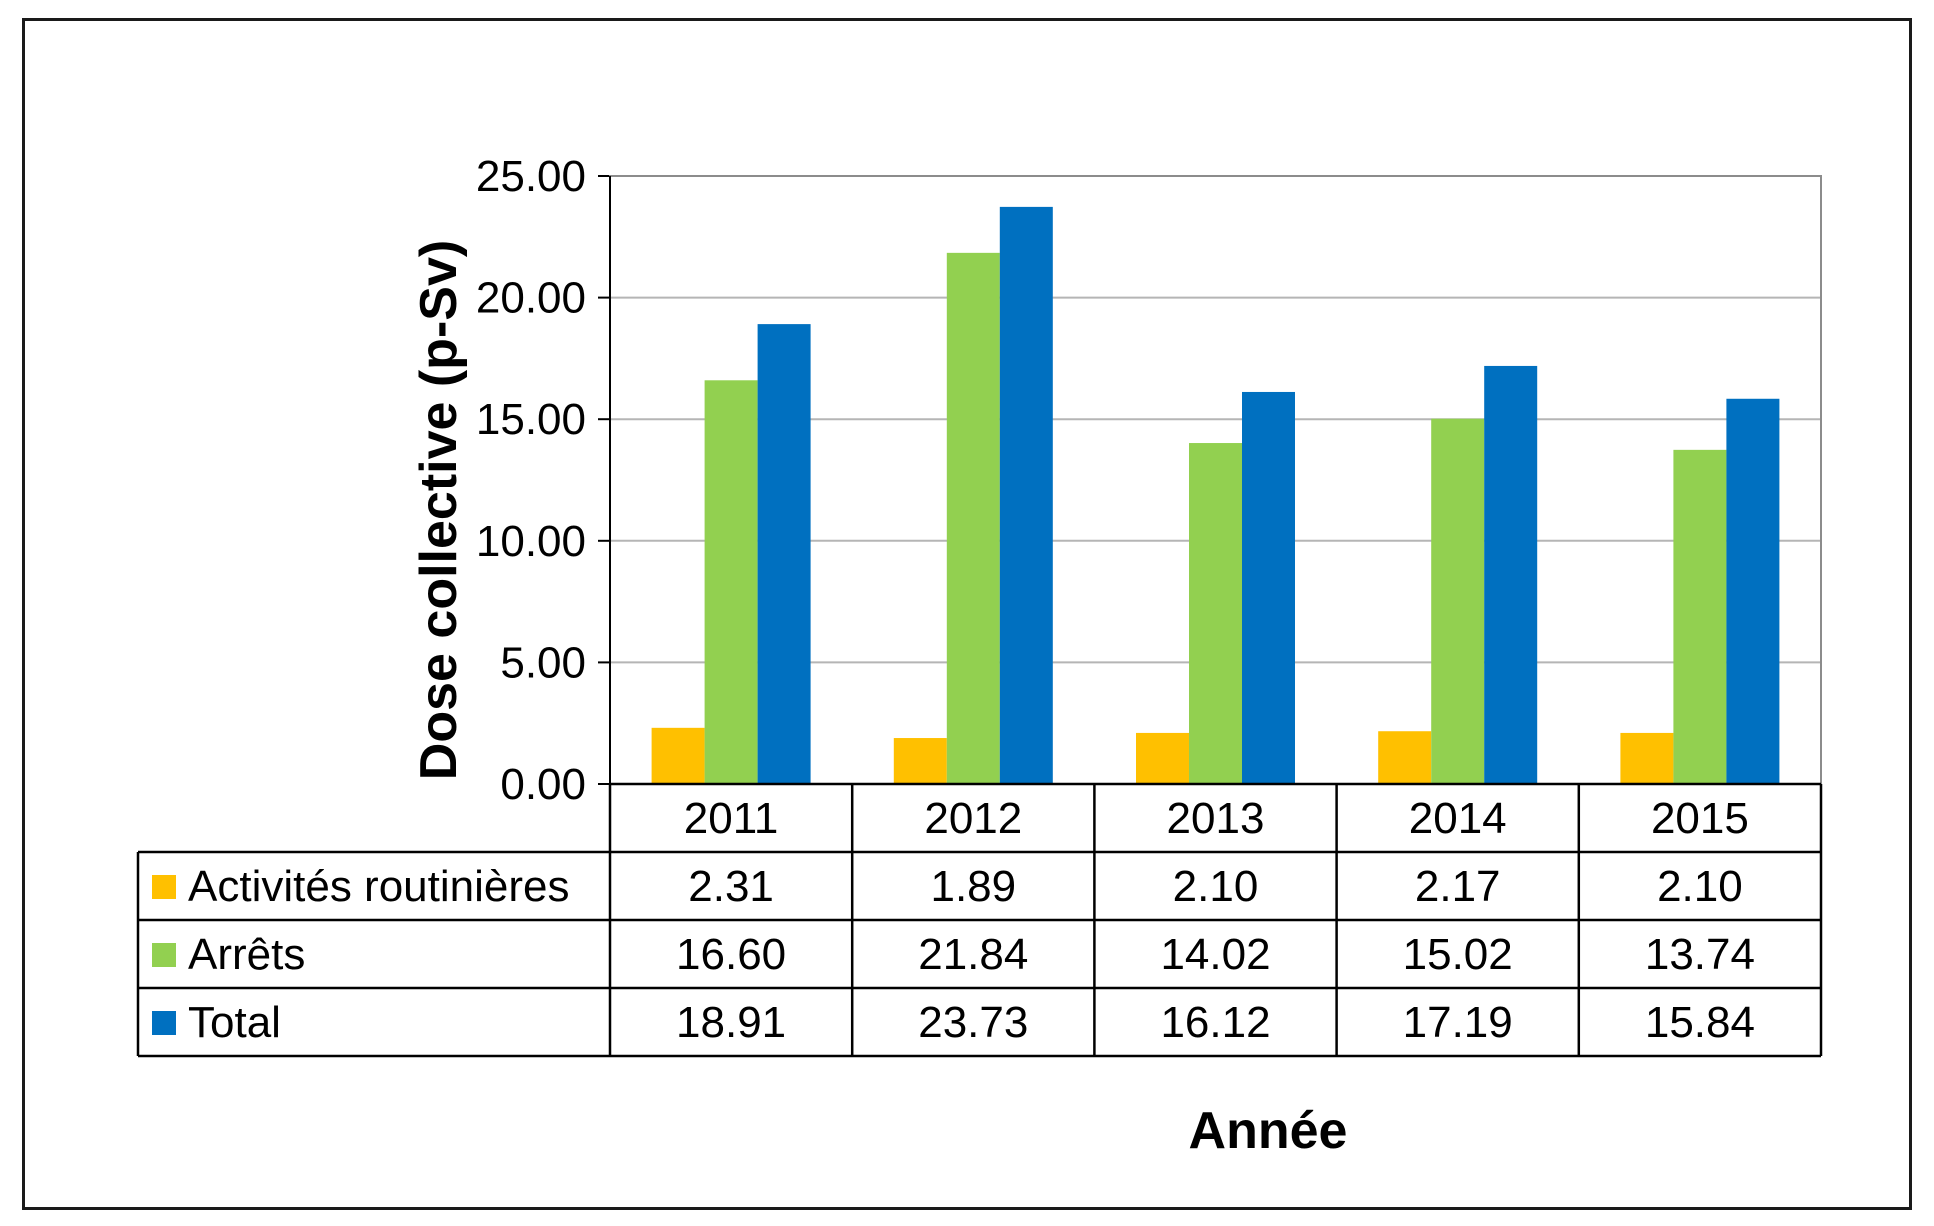 Image resolution: width=1934 pixels, height=1226 pixels. What do you see at coordinates (1458, 954) in the screenshot?
I see `data-label: 15.02` at bounding box center [1458, 954].